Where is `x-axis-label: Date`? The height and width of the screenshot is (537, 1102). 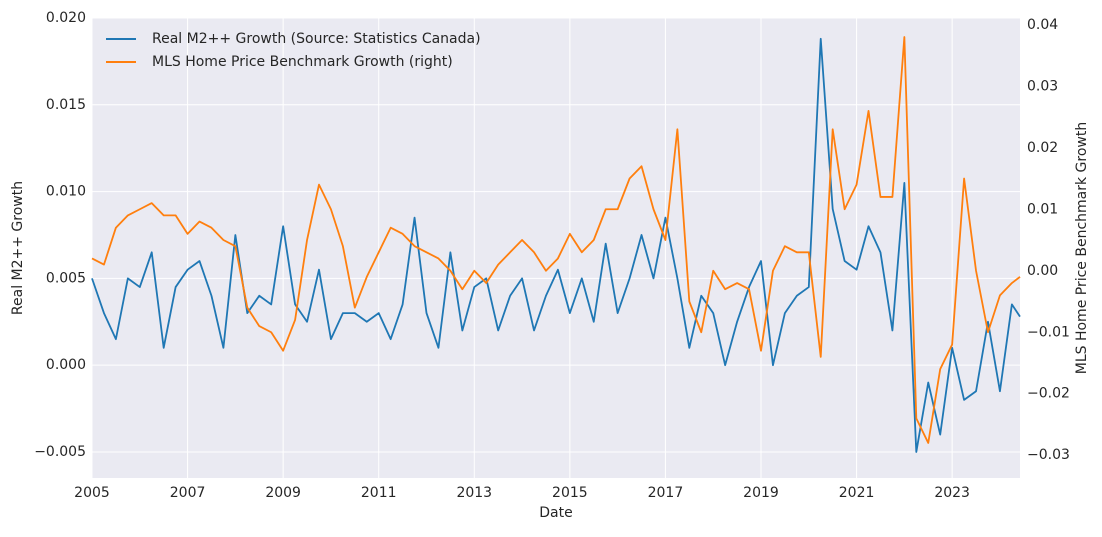
x-axis-label: Date is located at coordinates (555, 513).